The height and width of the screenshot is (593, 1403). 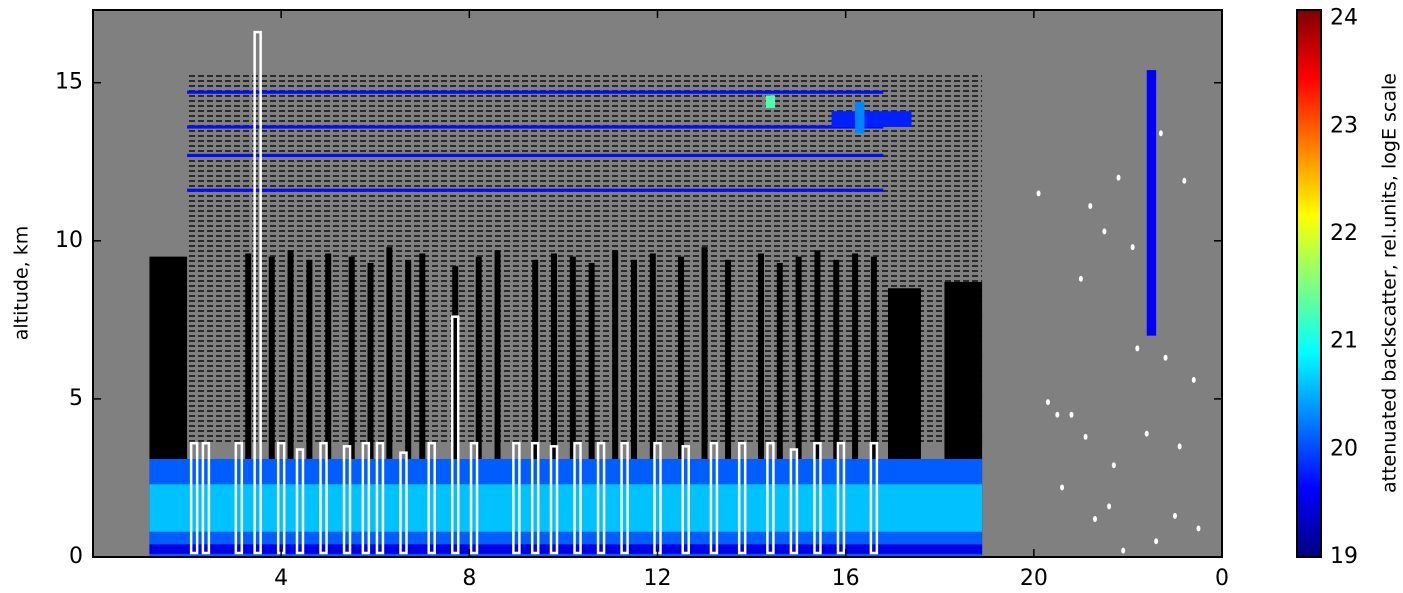 I want to click on y-tick-label: 10, so click(x=69, y=240).